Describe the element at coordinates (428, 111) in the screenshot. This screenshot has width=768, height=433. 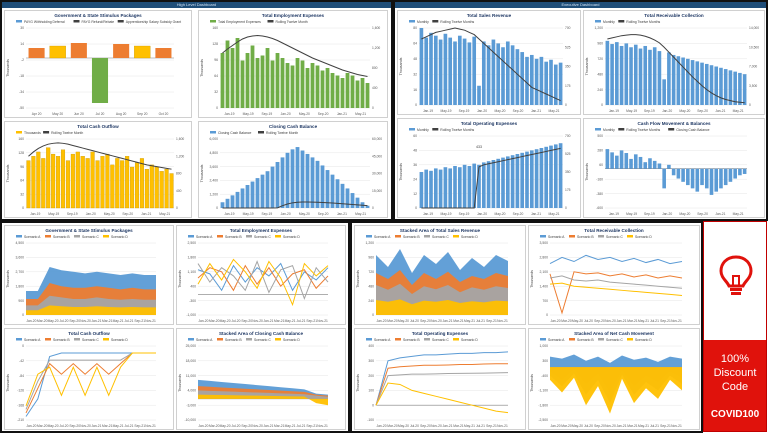
I see `x-tick-label: Jan-19` at that location.